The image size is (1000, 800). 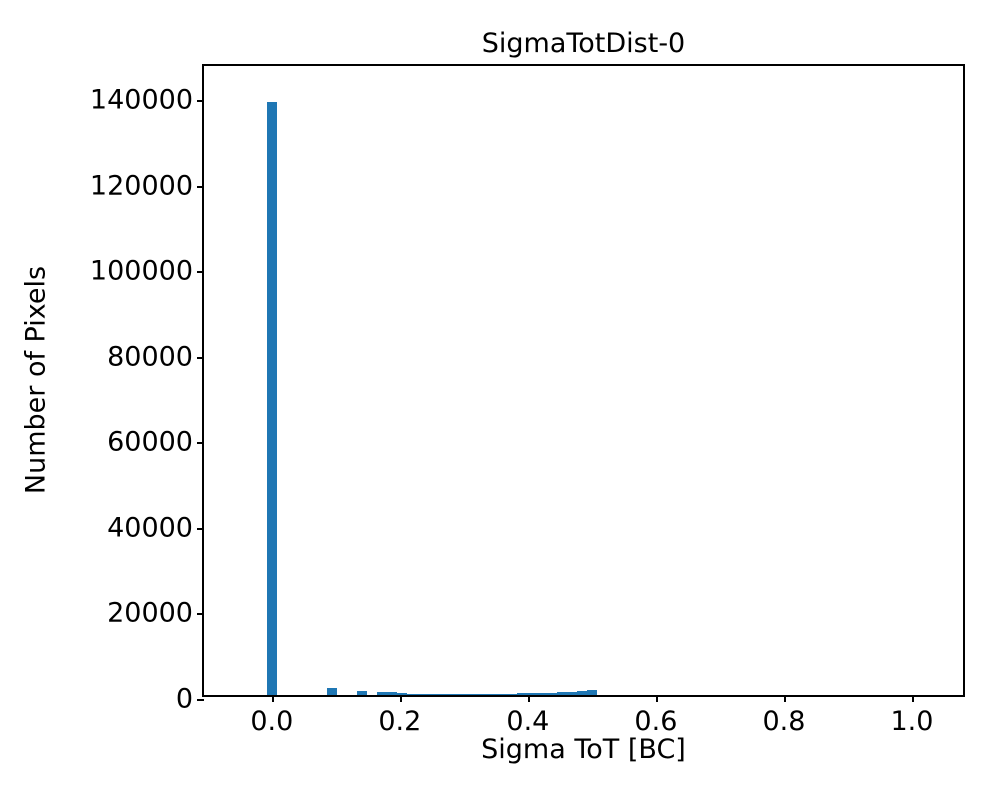 I want to click on x-tick-label: 0.6, so click(x=656, y=721).